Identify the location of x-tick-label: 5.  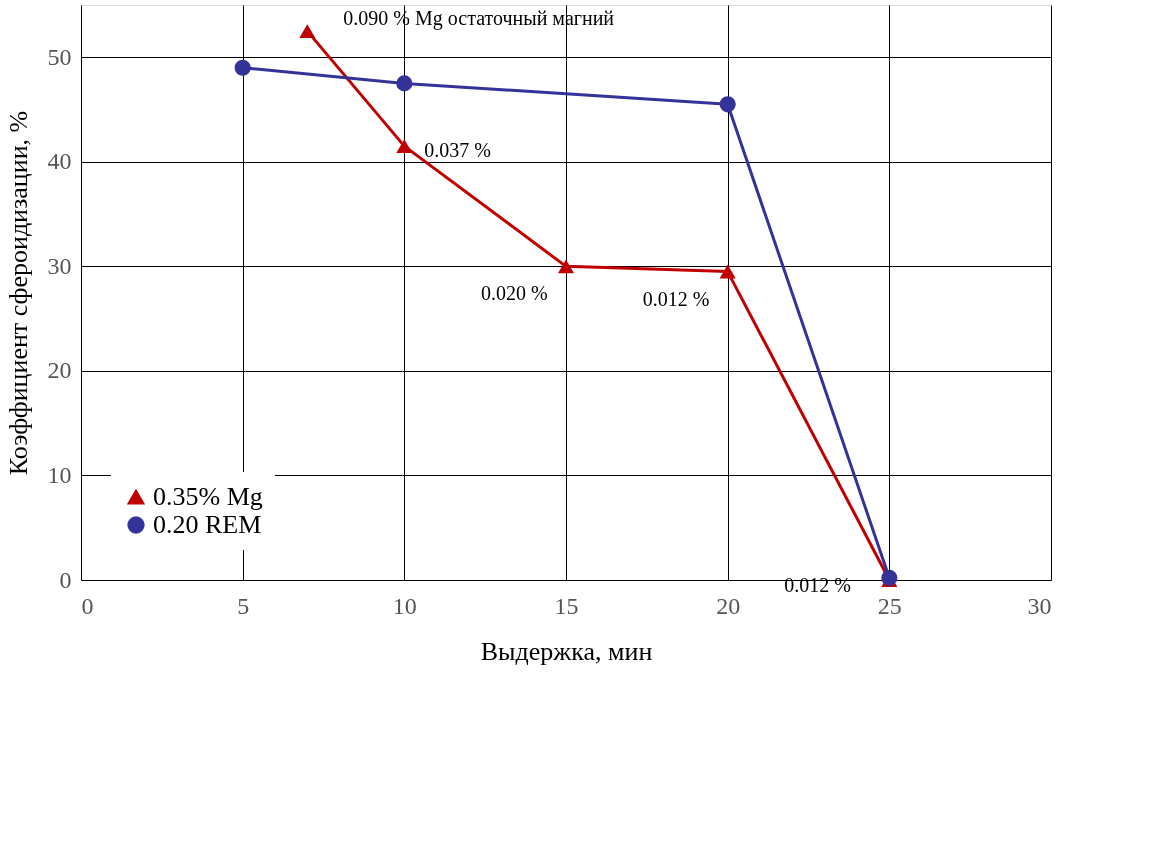
(243, 605).